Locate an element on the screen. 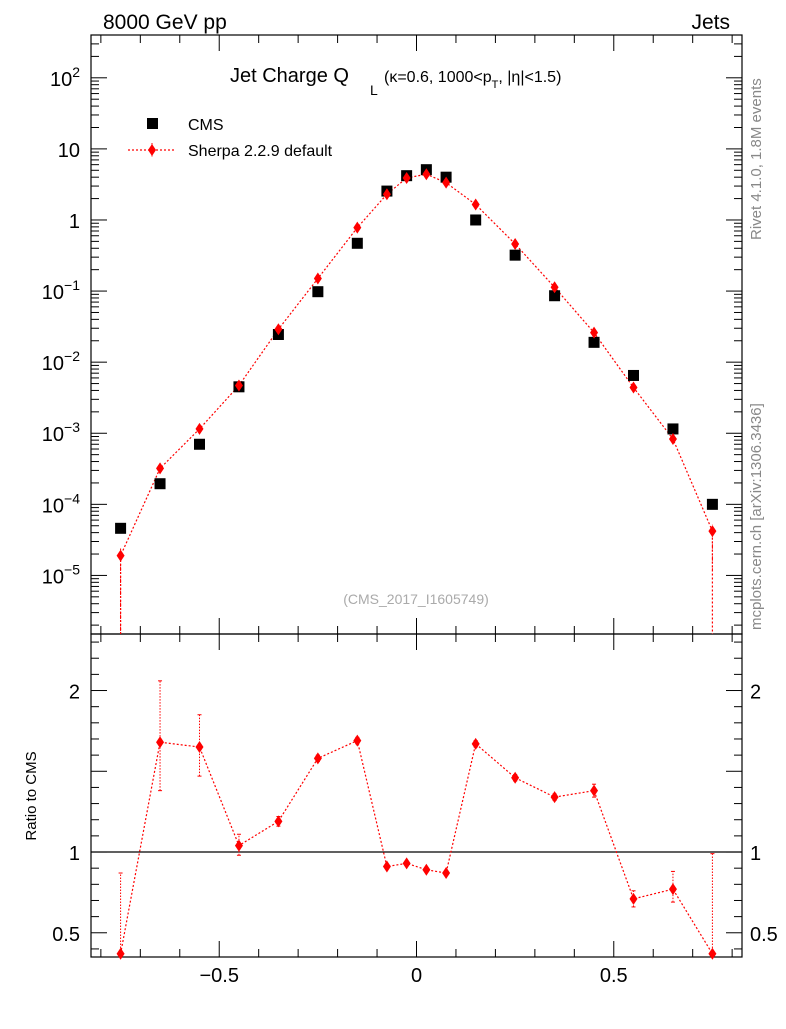  main-y-tick-label: 10 is located at coordinates (69, 151).